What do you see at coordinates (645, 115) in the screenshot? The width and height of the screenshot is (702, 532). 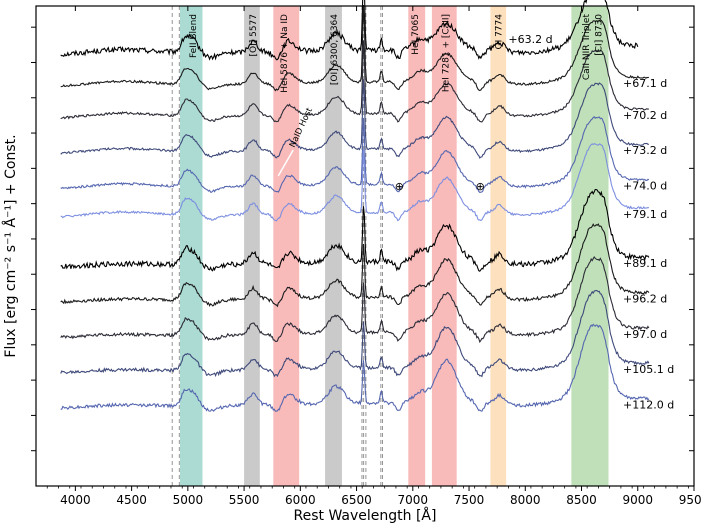 I see `series-label: +70.2 d` at bounding box center [645, 115].